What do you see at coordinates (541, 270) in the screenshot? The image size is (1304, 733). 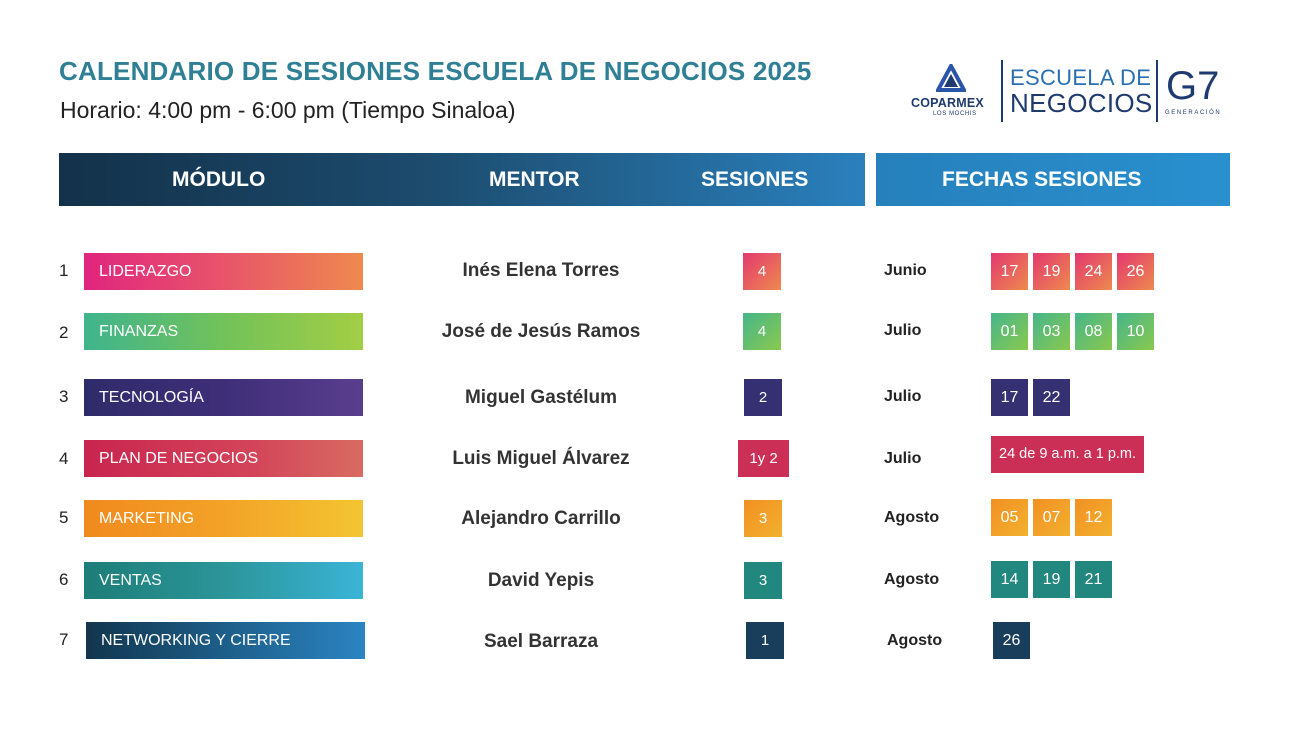 I see `mentor-name: Inés Elena Torres` at bounding box center [541, 270].